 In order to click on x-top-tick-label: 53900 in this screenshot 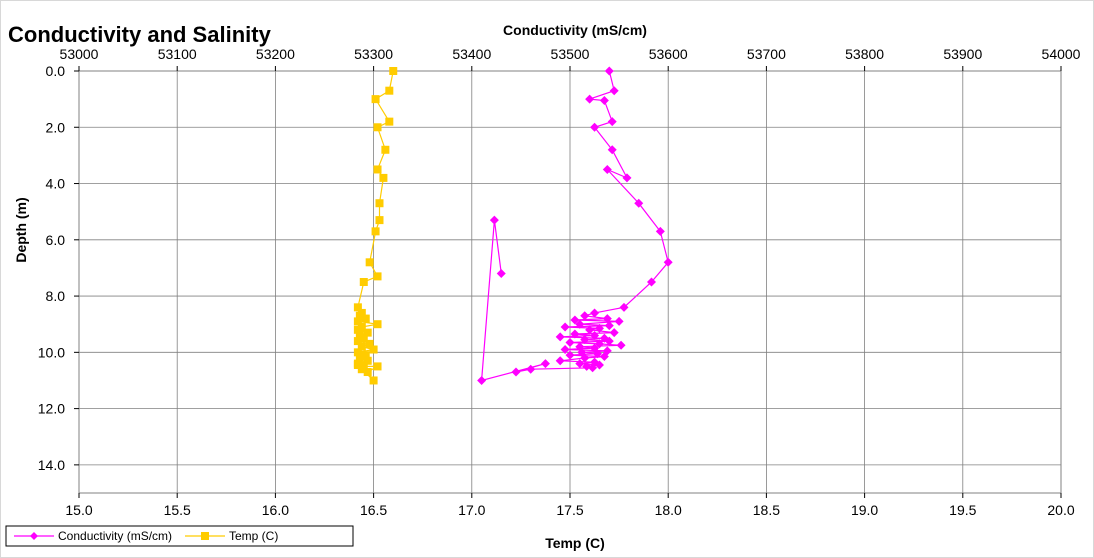, I will do `click(962, 54)`.